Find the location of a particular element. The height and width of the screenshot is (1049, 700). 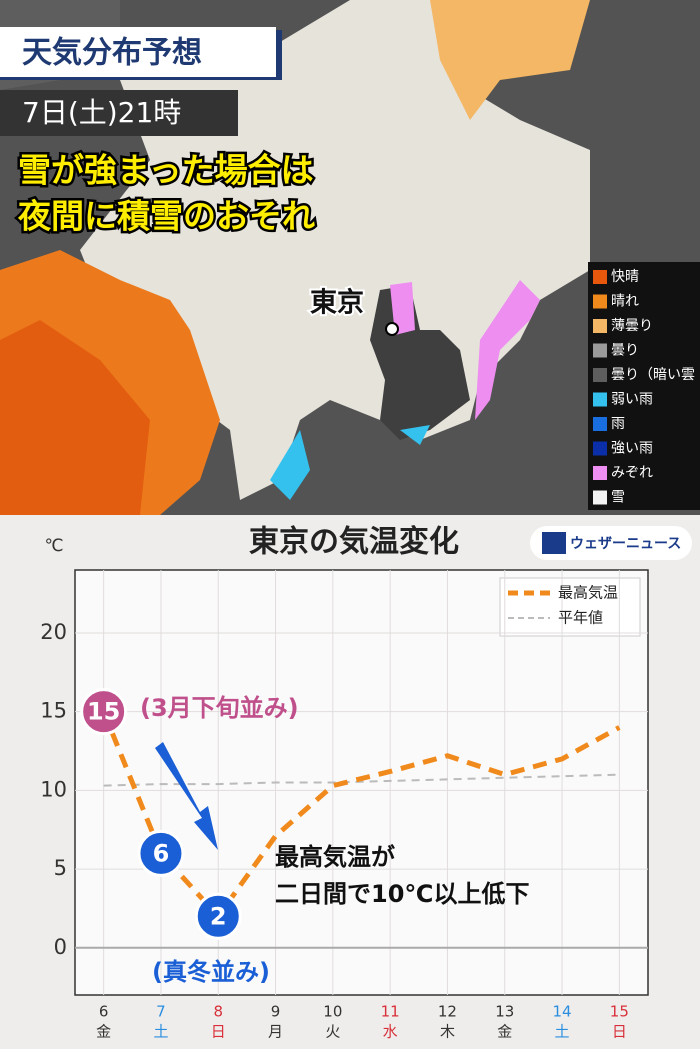

legend-label: 平年値 is located at coordinates (580, 618).